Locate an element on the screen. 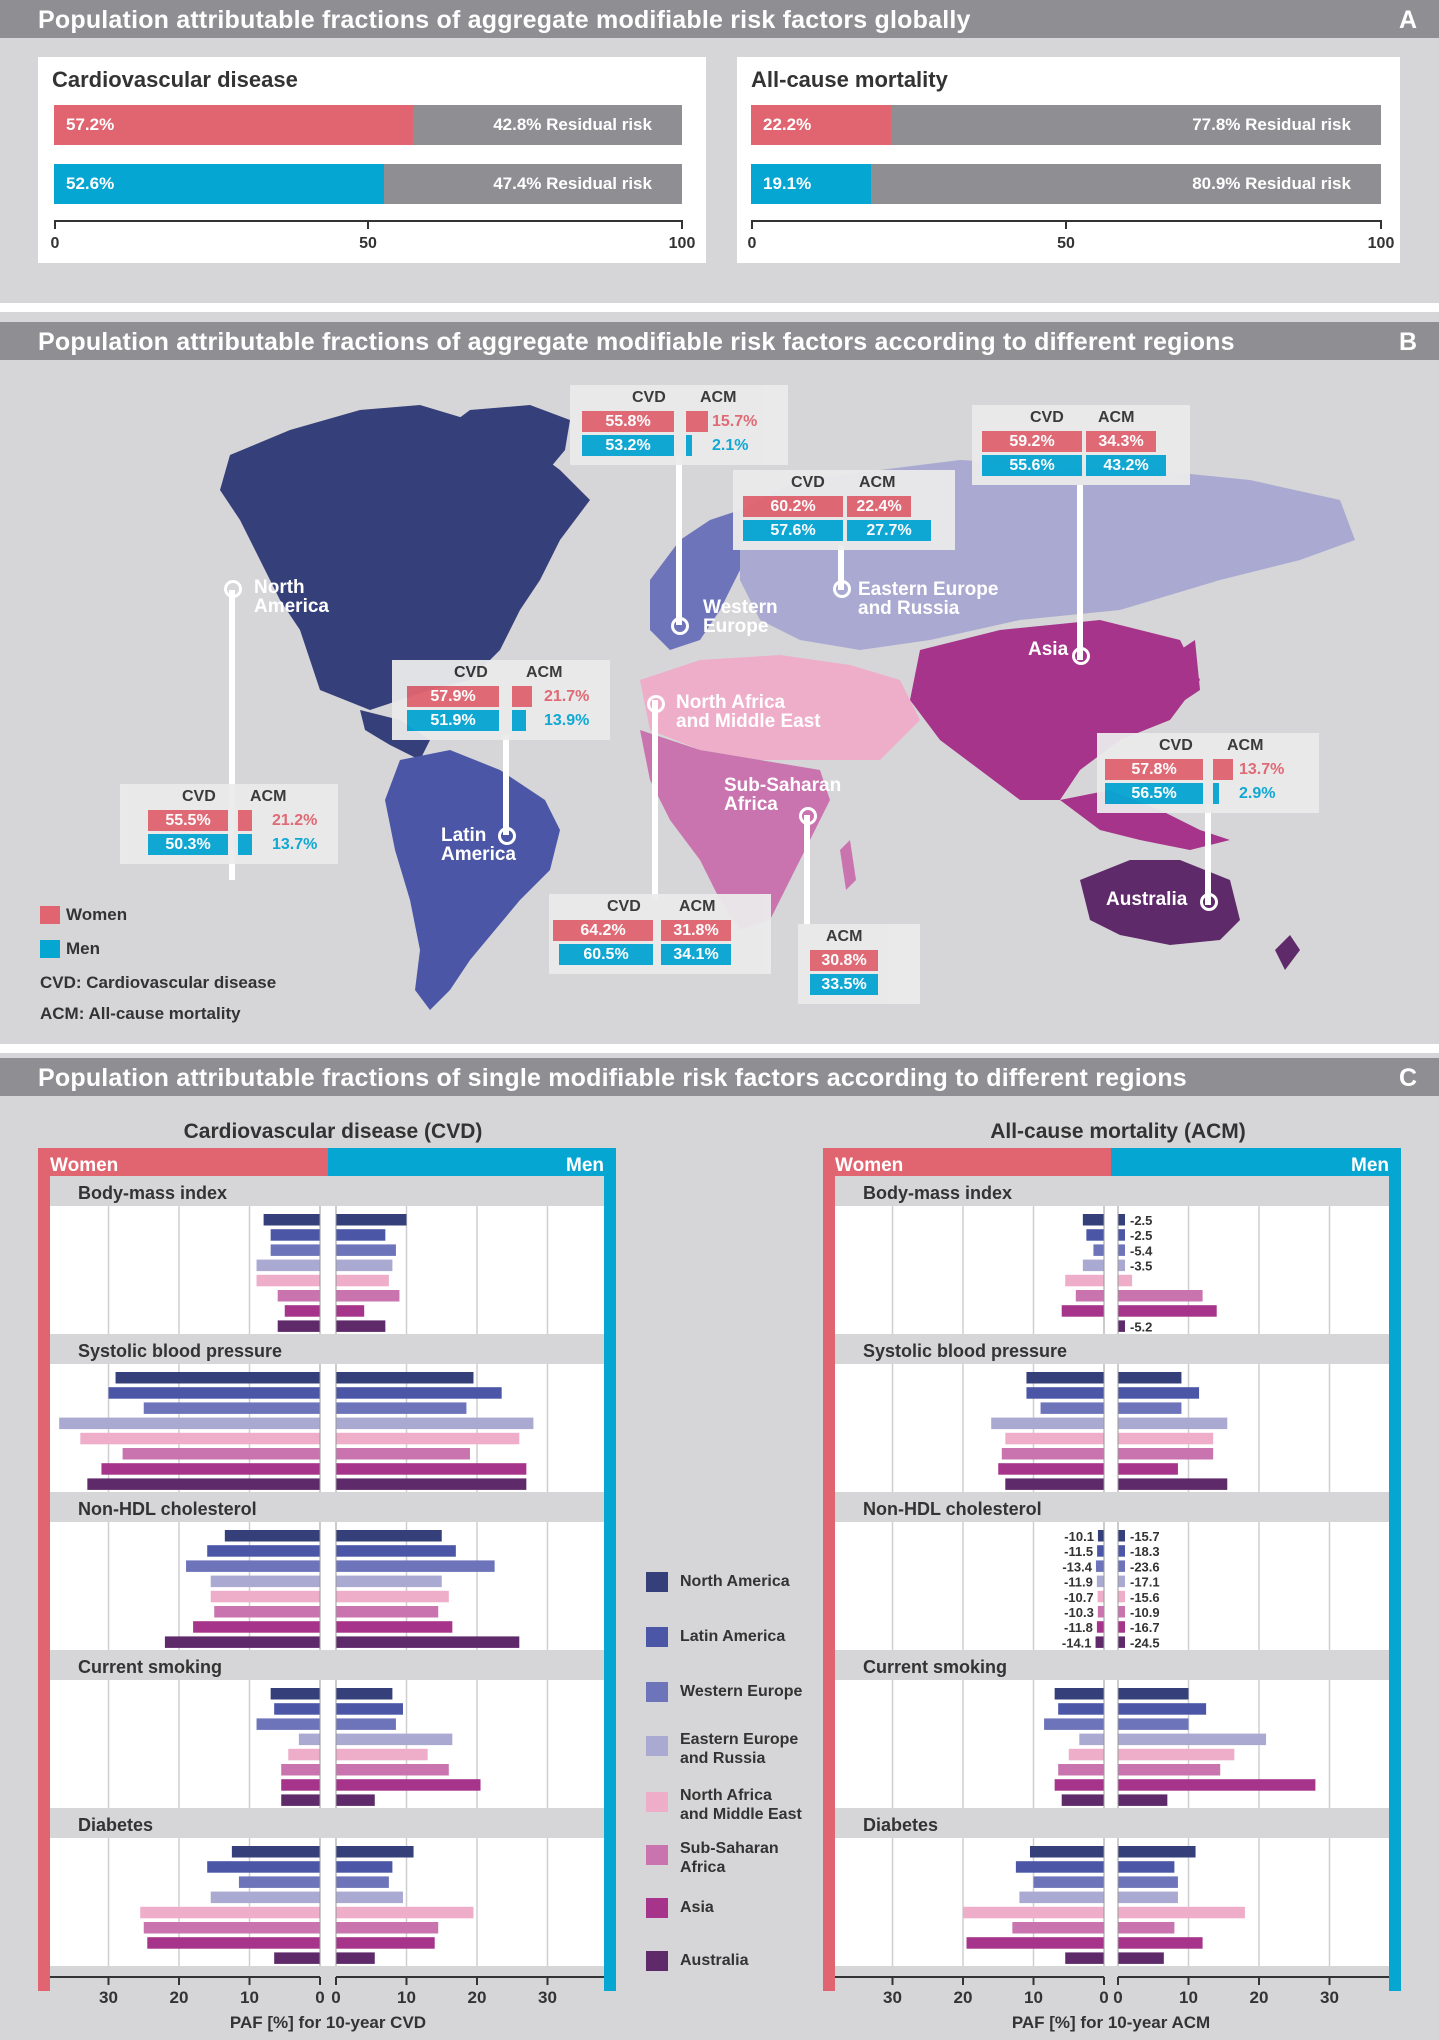 This screenshot has height=2040, width=1439. label-north-africa-l2: and Middle East is located at coordinates (748, 721).